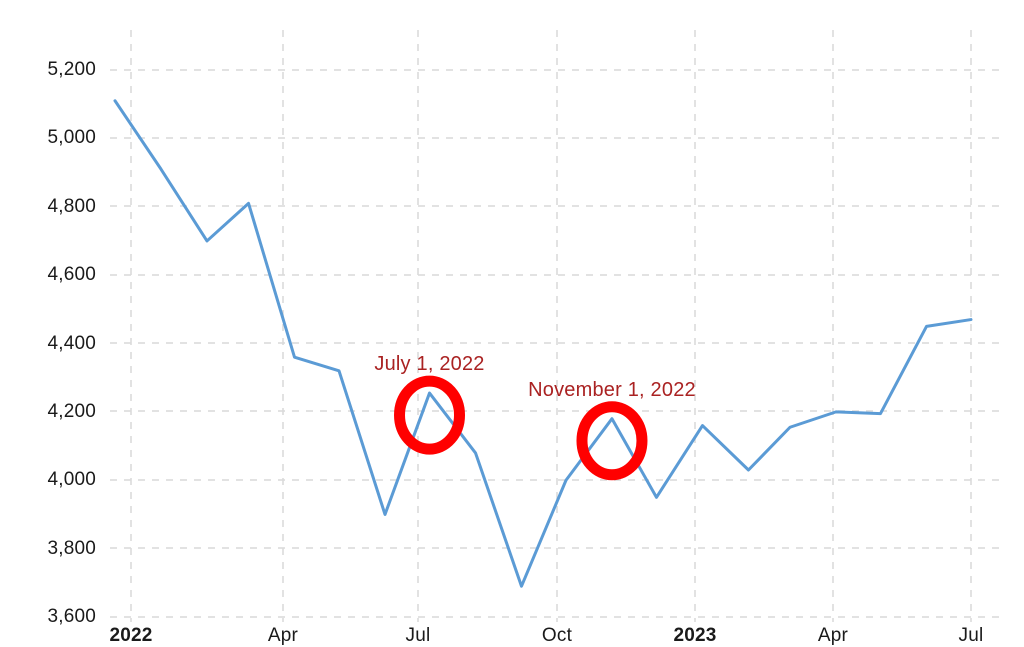 This screenshot has height=647, width=1024. I want to click on x-axis-tick-label: Oct, so click(557, 635).